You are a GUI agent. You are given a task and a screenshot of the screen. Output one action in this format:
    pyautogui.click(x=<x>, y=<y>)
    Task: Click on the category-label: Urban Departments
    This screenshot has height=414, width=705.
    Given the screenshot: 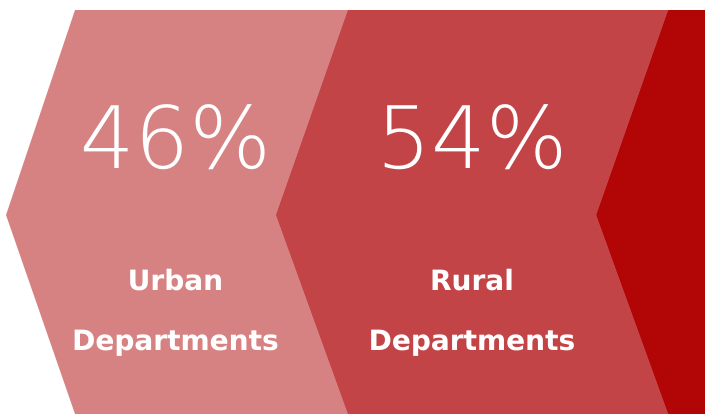 What is the action you would take?
    pyautogui.click(x=175, y=310)
    